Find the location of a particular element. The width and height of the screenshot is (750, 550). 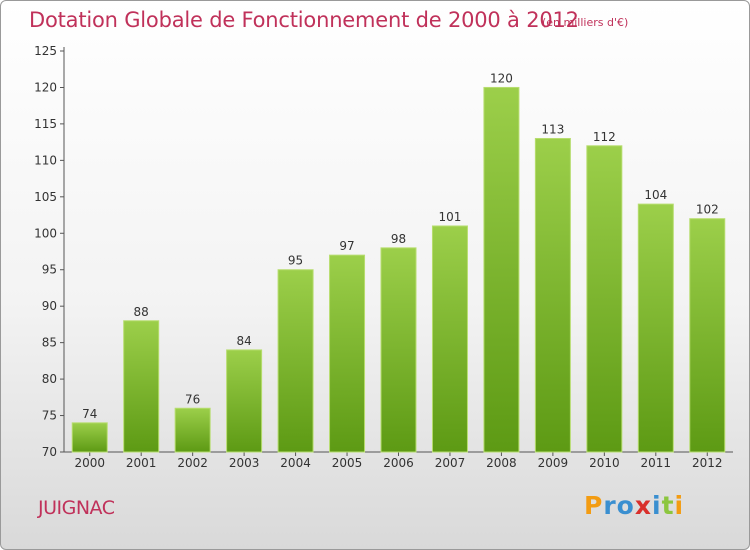

logo-letter: P is located at coordinates (594, 505).